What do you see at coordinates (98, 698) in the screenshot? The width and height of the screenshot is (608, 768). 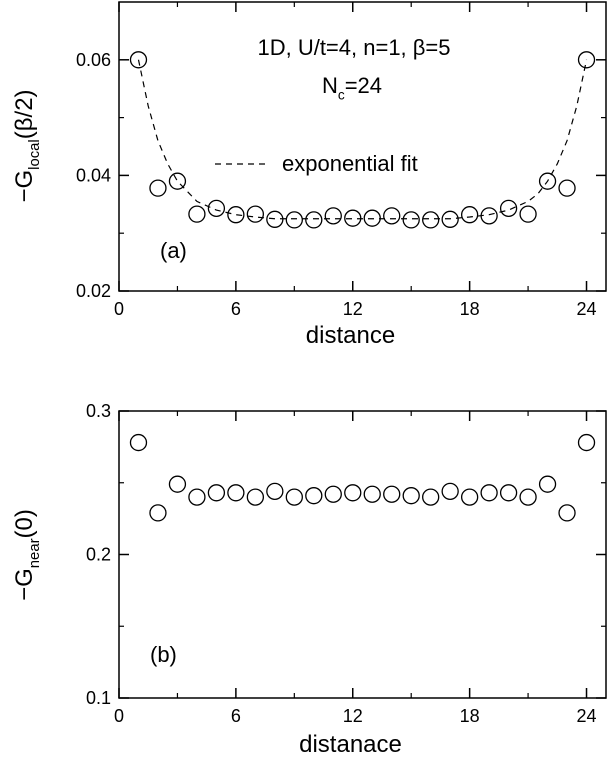 I see `y-tick-label: 0.1` at bounding box center [98, 698].